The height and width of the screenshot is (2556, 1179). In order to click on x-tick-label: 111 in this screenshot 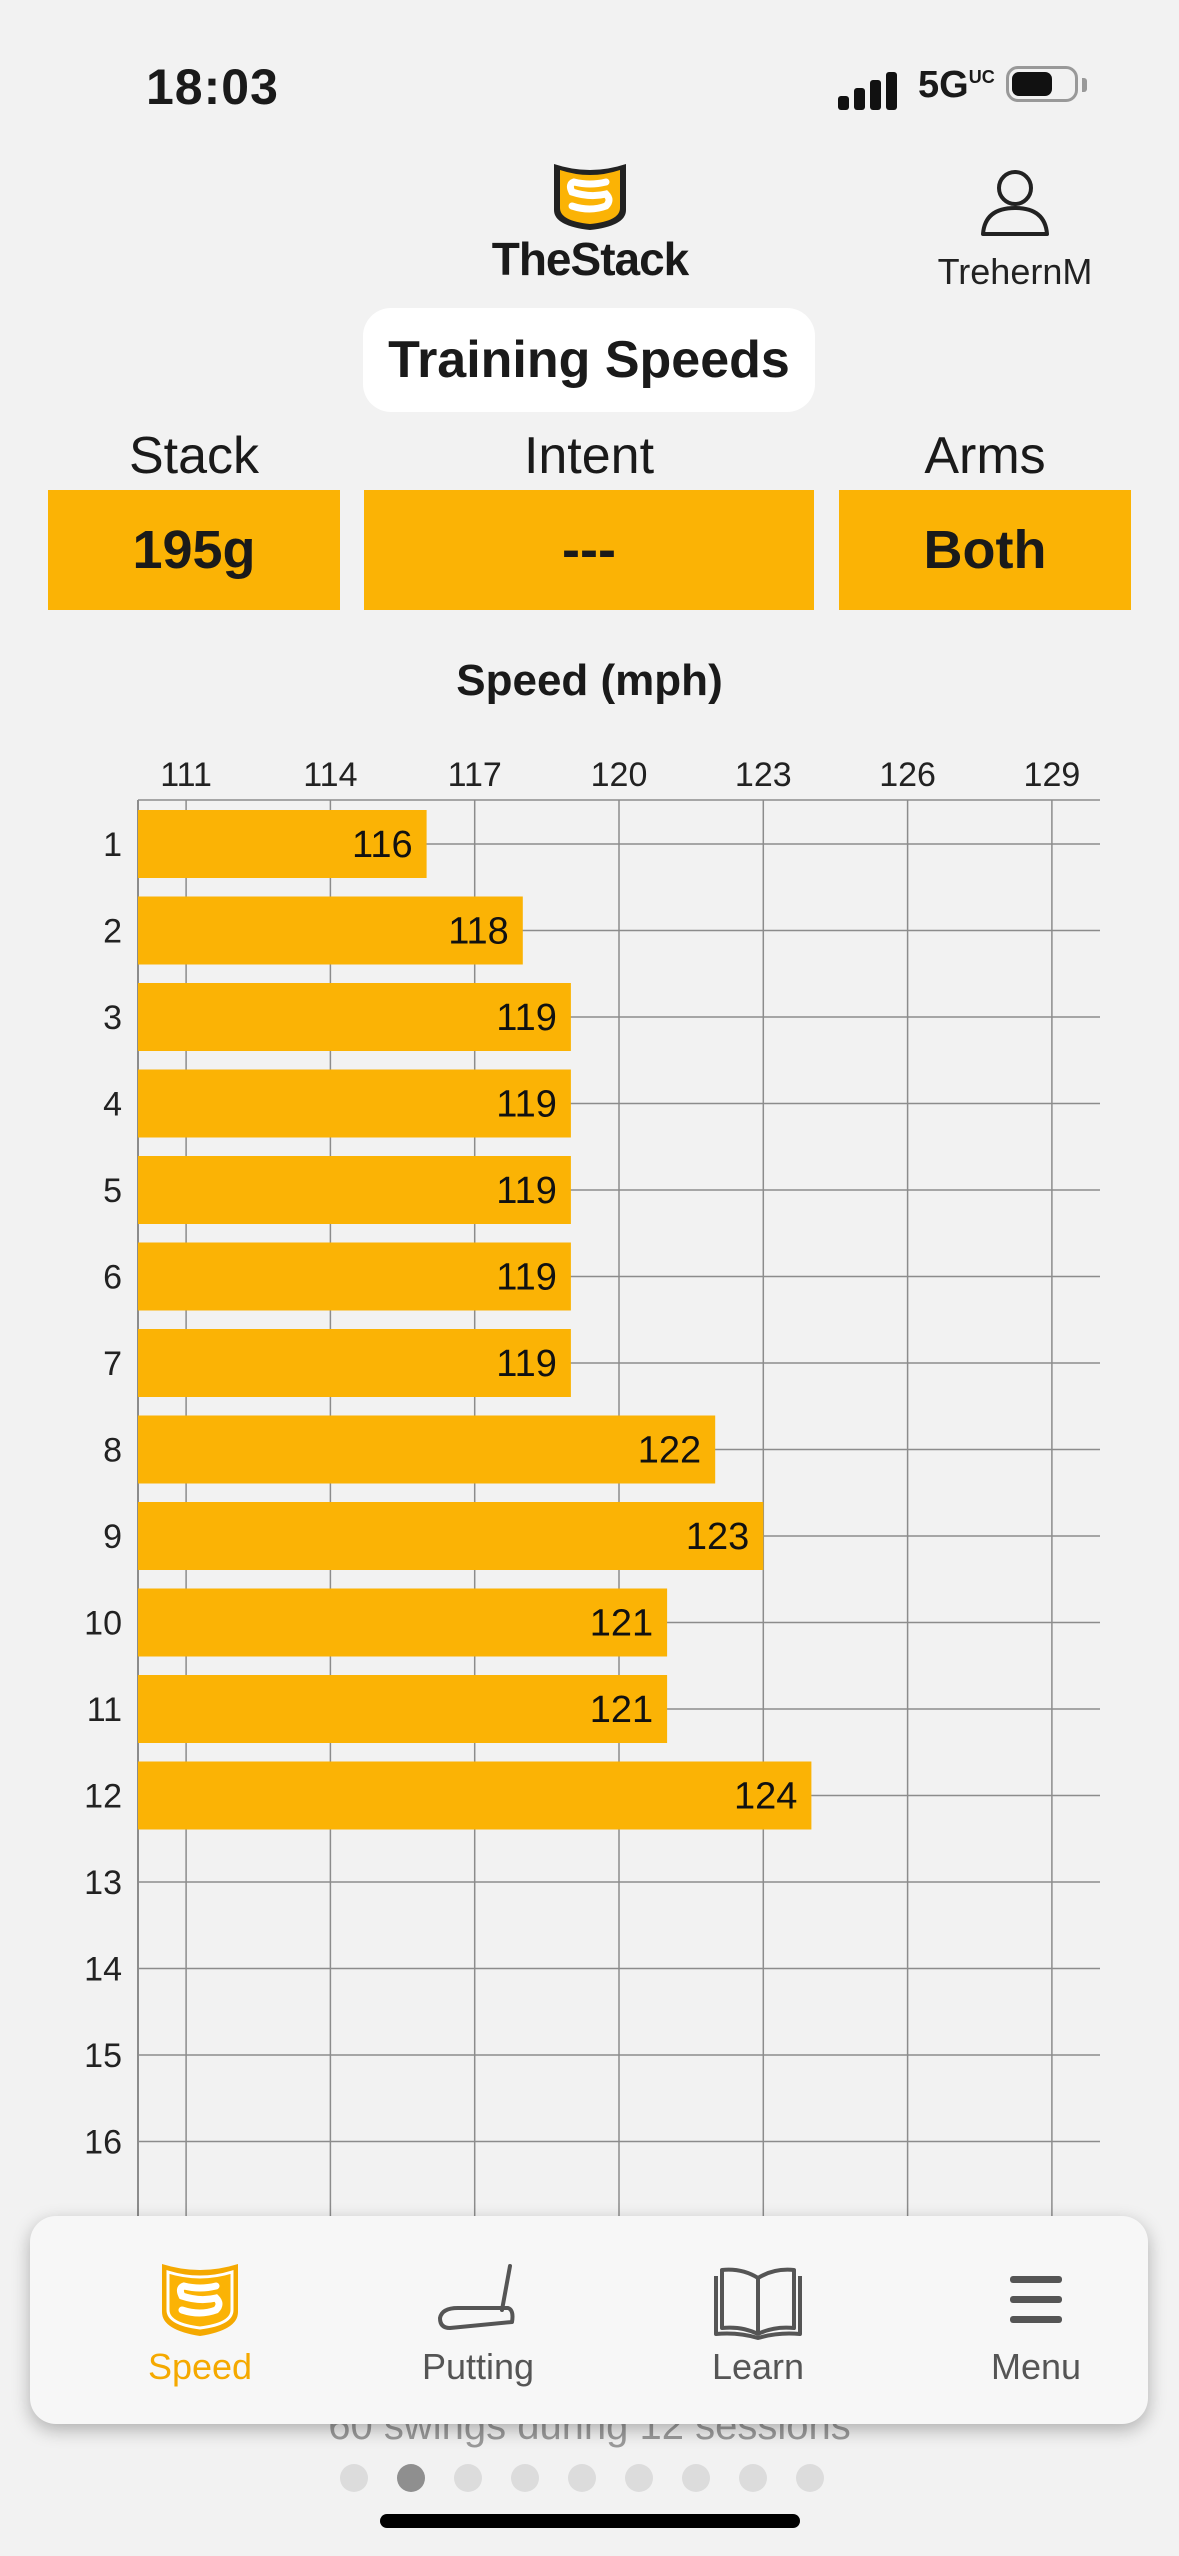, I will do `click(186, 775)`.